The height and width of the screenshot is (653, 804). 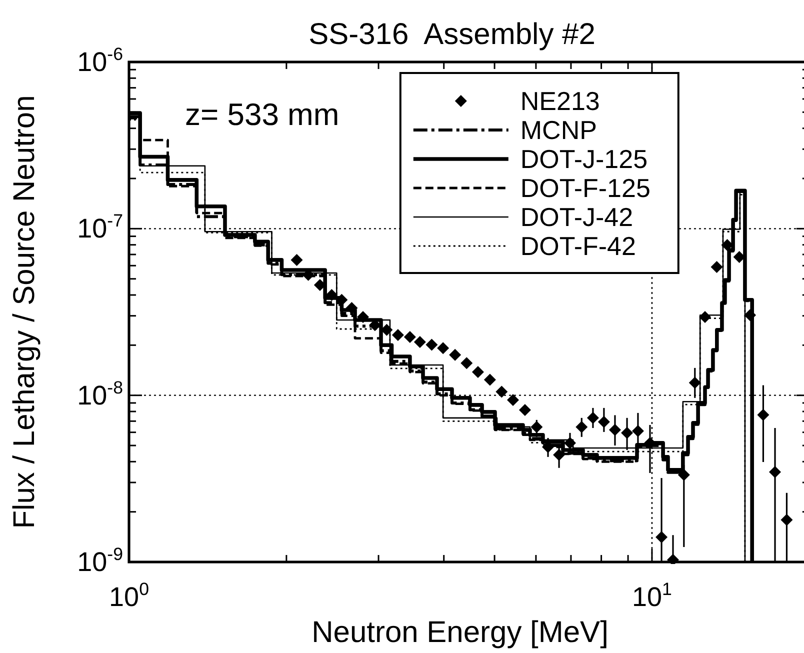 I want to click on legend-label: DOT-J-125, so click(x=584, y=159).